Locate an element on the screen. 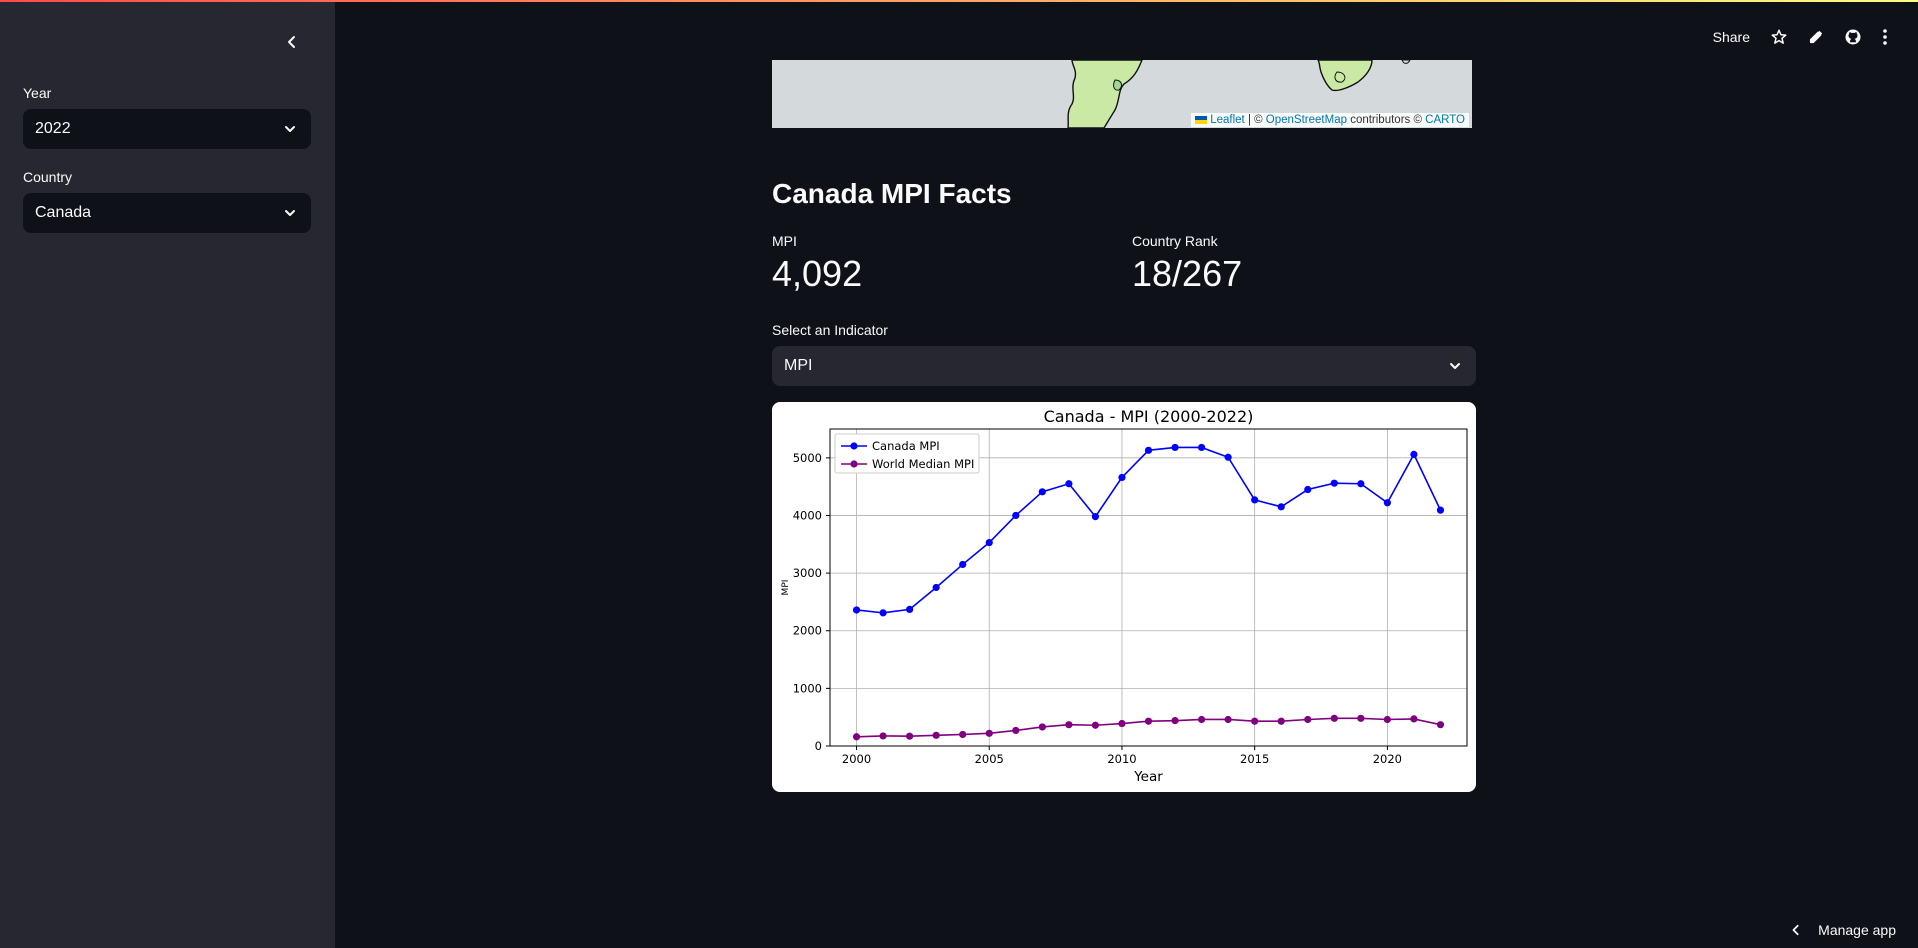 Image resolution: width=1918 pixels, height=948 pixels. year-select: 2022 is located at coordinates (167, 129).